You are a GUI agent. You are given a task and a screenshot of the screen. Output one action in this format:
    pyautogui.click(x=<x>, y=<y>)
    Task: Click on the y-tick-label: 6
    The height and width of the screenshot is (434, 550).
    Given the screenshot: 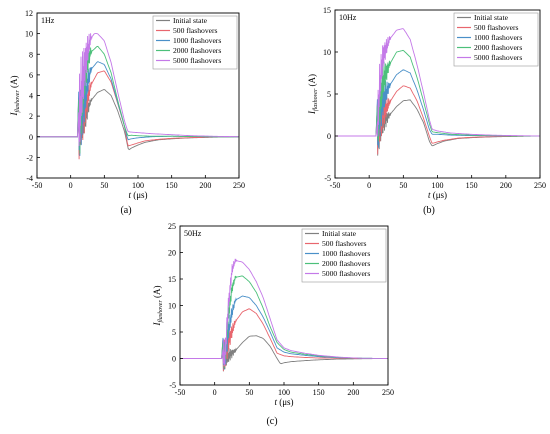 What is the action you would take?
    pyautogui.click(x=31, y=75)
    